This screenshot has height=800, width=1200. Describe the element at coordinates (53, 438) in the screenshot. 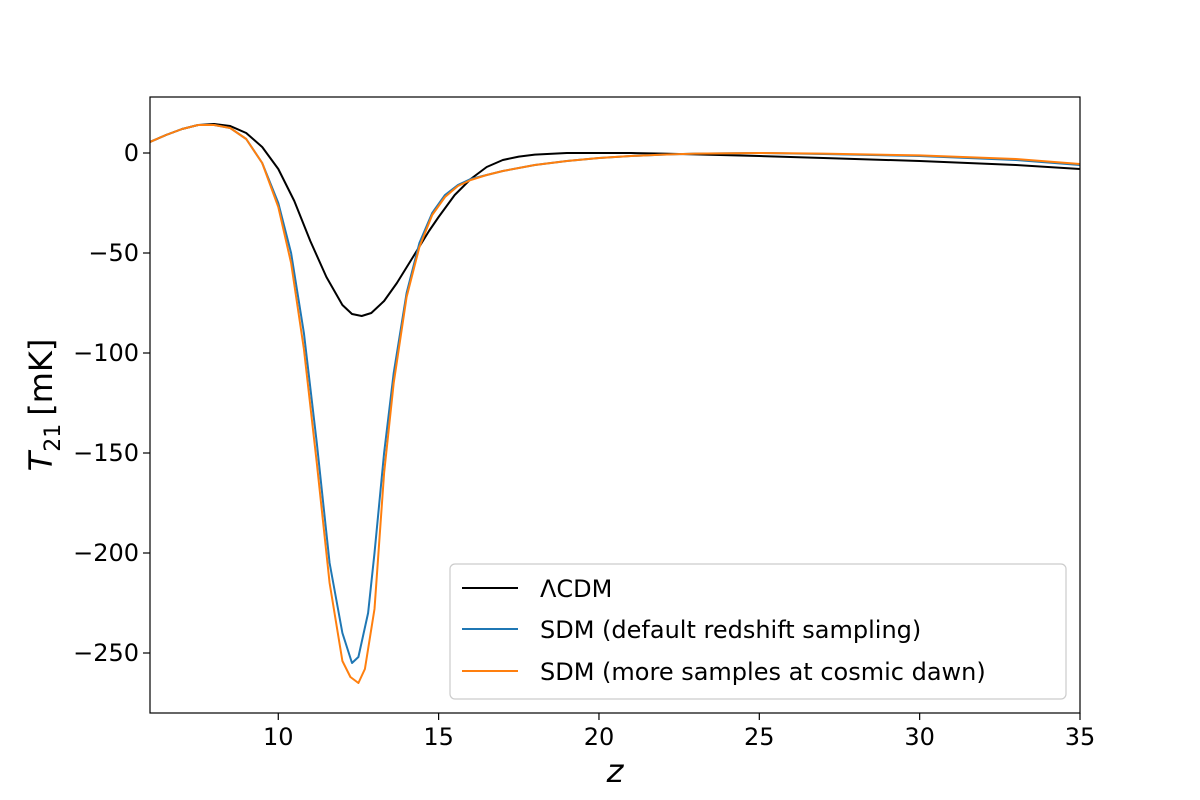

I see `y-axis-label-subscript: 21` at that location.